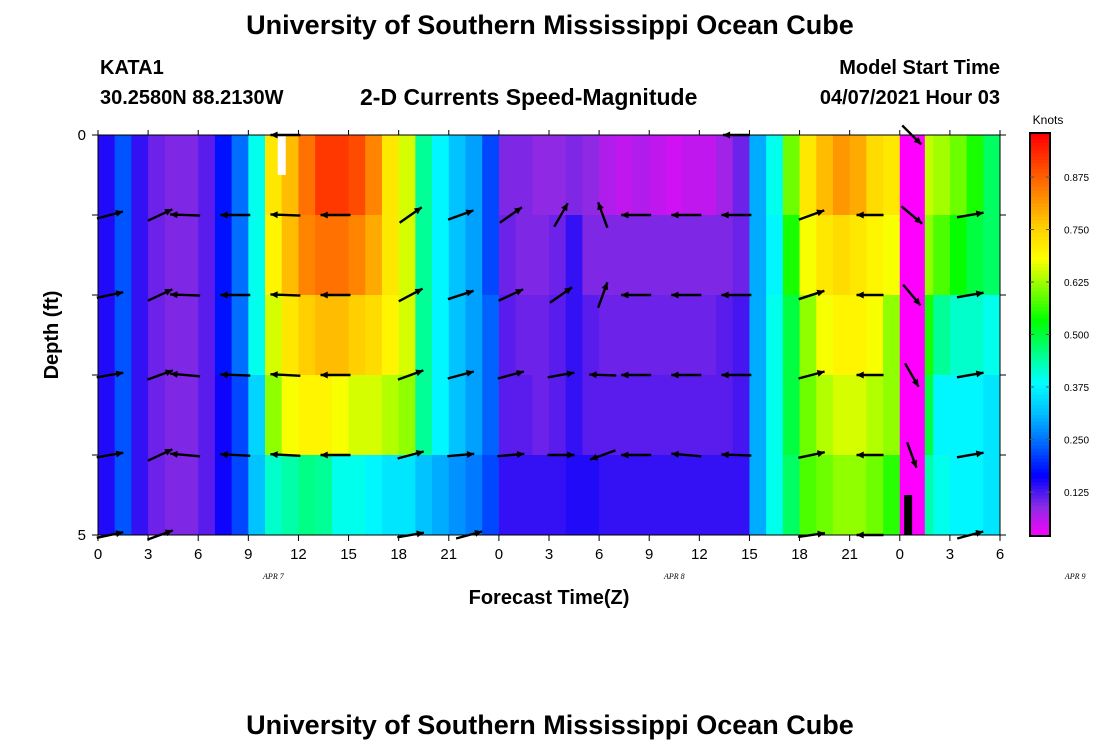  I want to click on x-tick-label: 9, so click(649, 554).